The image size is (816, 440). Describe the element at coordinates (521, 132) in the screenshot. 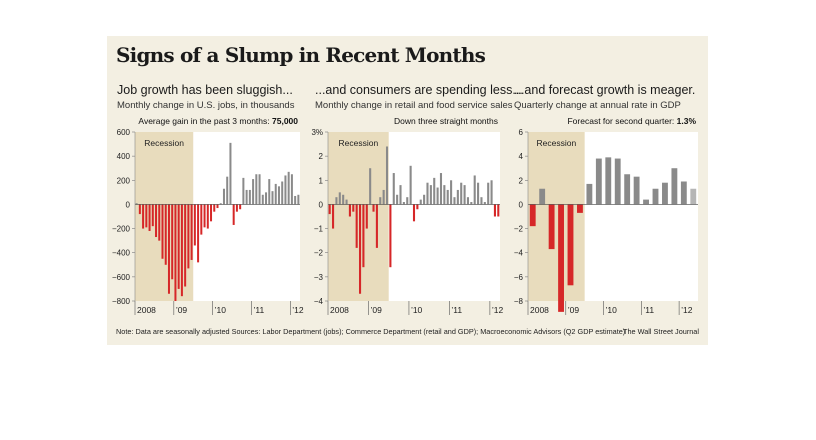

I see `panel-3-ytick-label: 6` at that location.